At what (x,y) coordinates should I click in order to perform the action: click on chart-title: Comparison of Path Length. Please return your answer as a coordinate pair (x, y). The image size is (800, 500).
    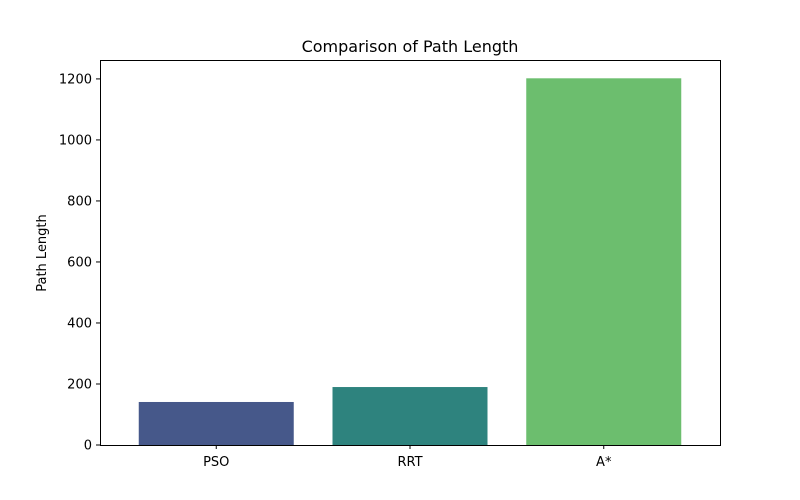
    Looking at the image, I should click on (410, 46).